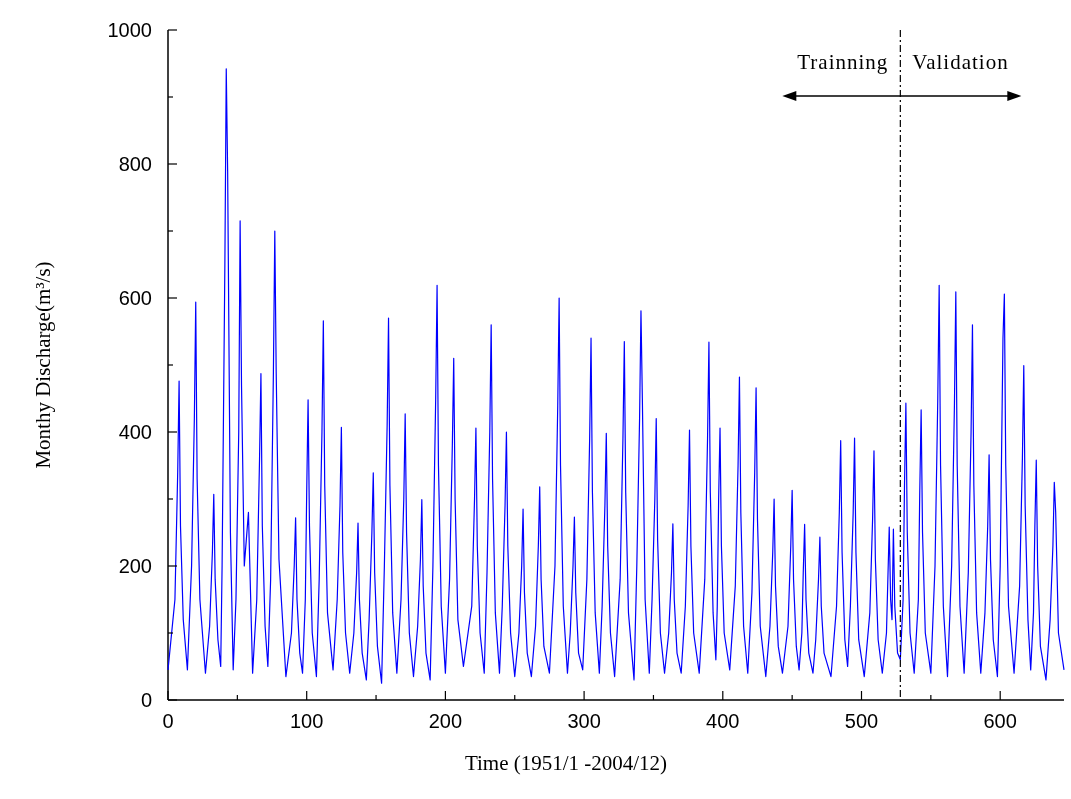 The width and height of the screenshot is (1071, 799). Describe the element at coordinates (445, 721) in the screenshot. I see `x-tick-label: 200` at that location.